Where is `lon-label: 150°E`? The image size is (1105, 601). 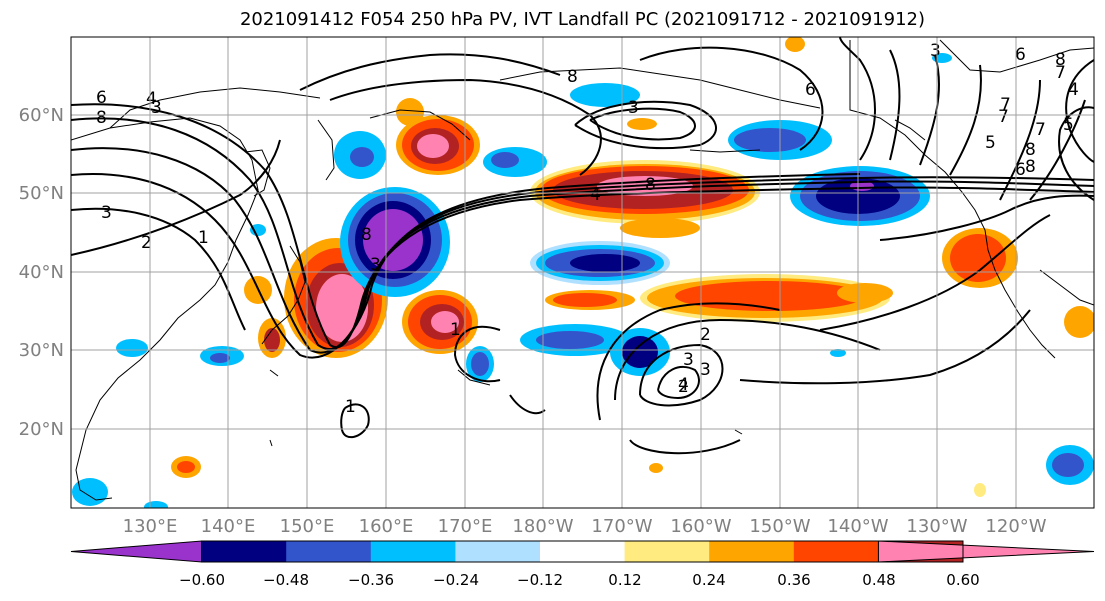 lon-label: 150°E is located at coordinates (307, 526).